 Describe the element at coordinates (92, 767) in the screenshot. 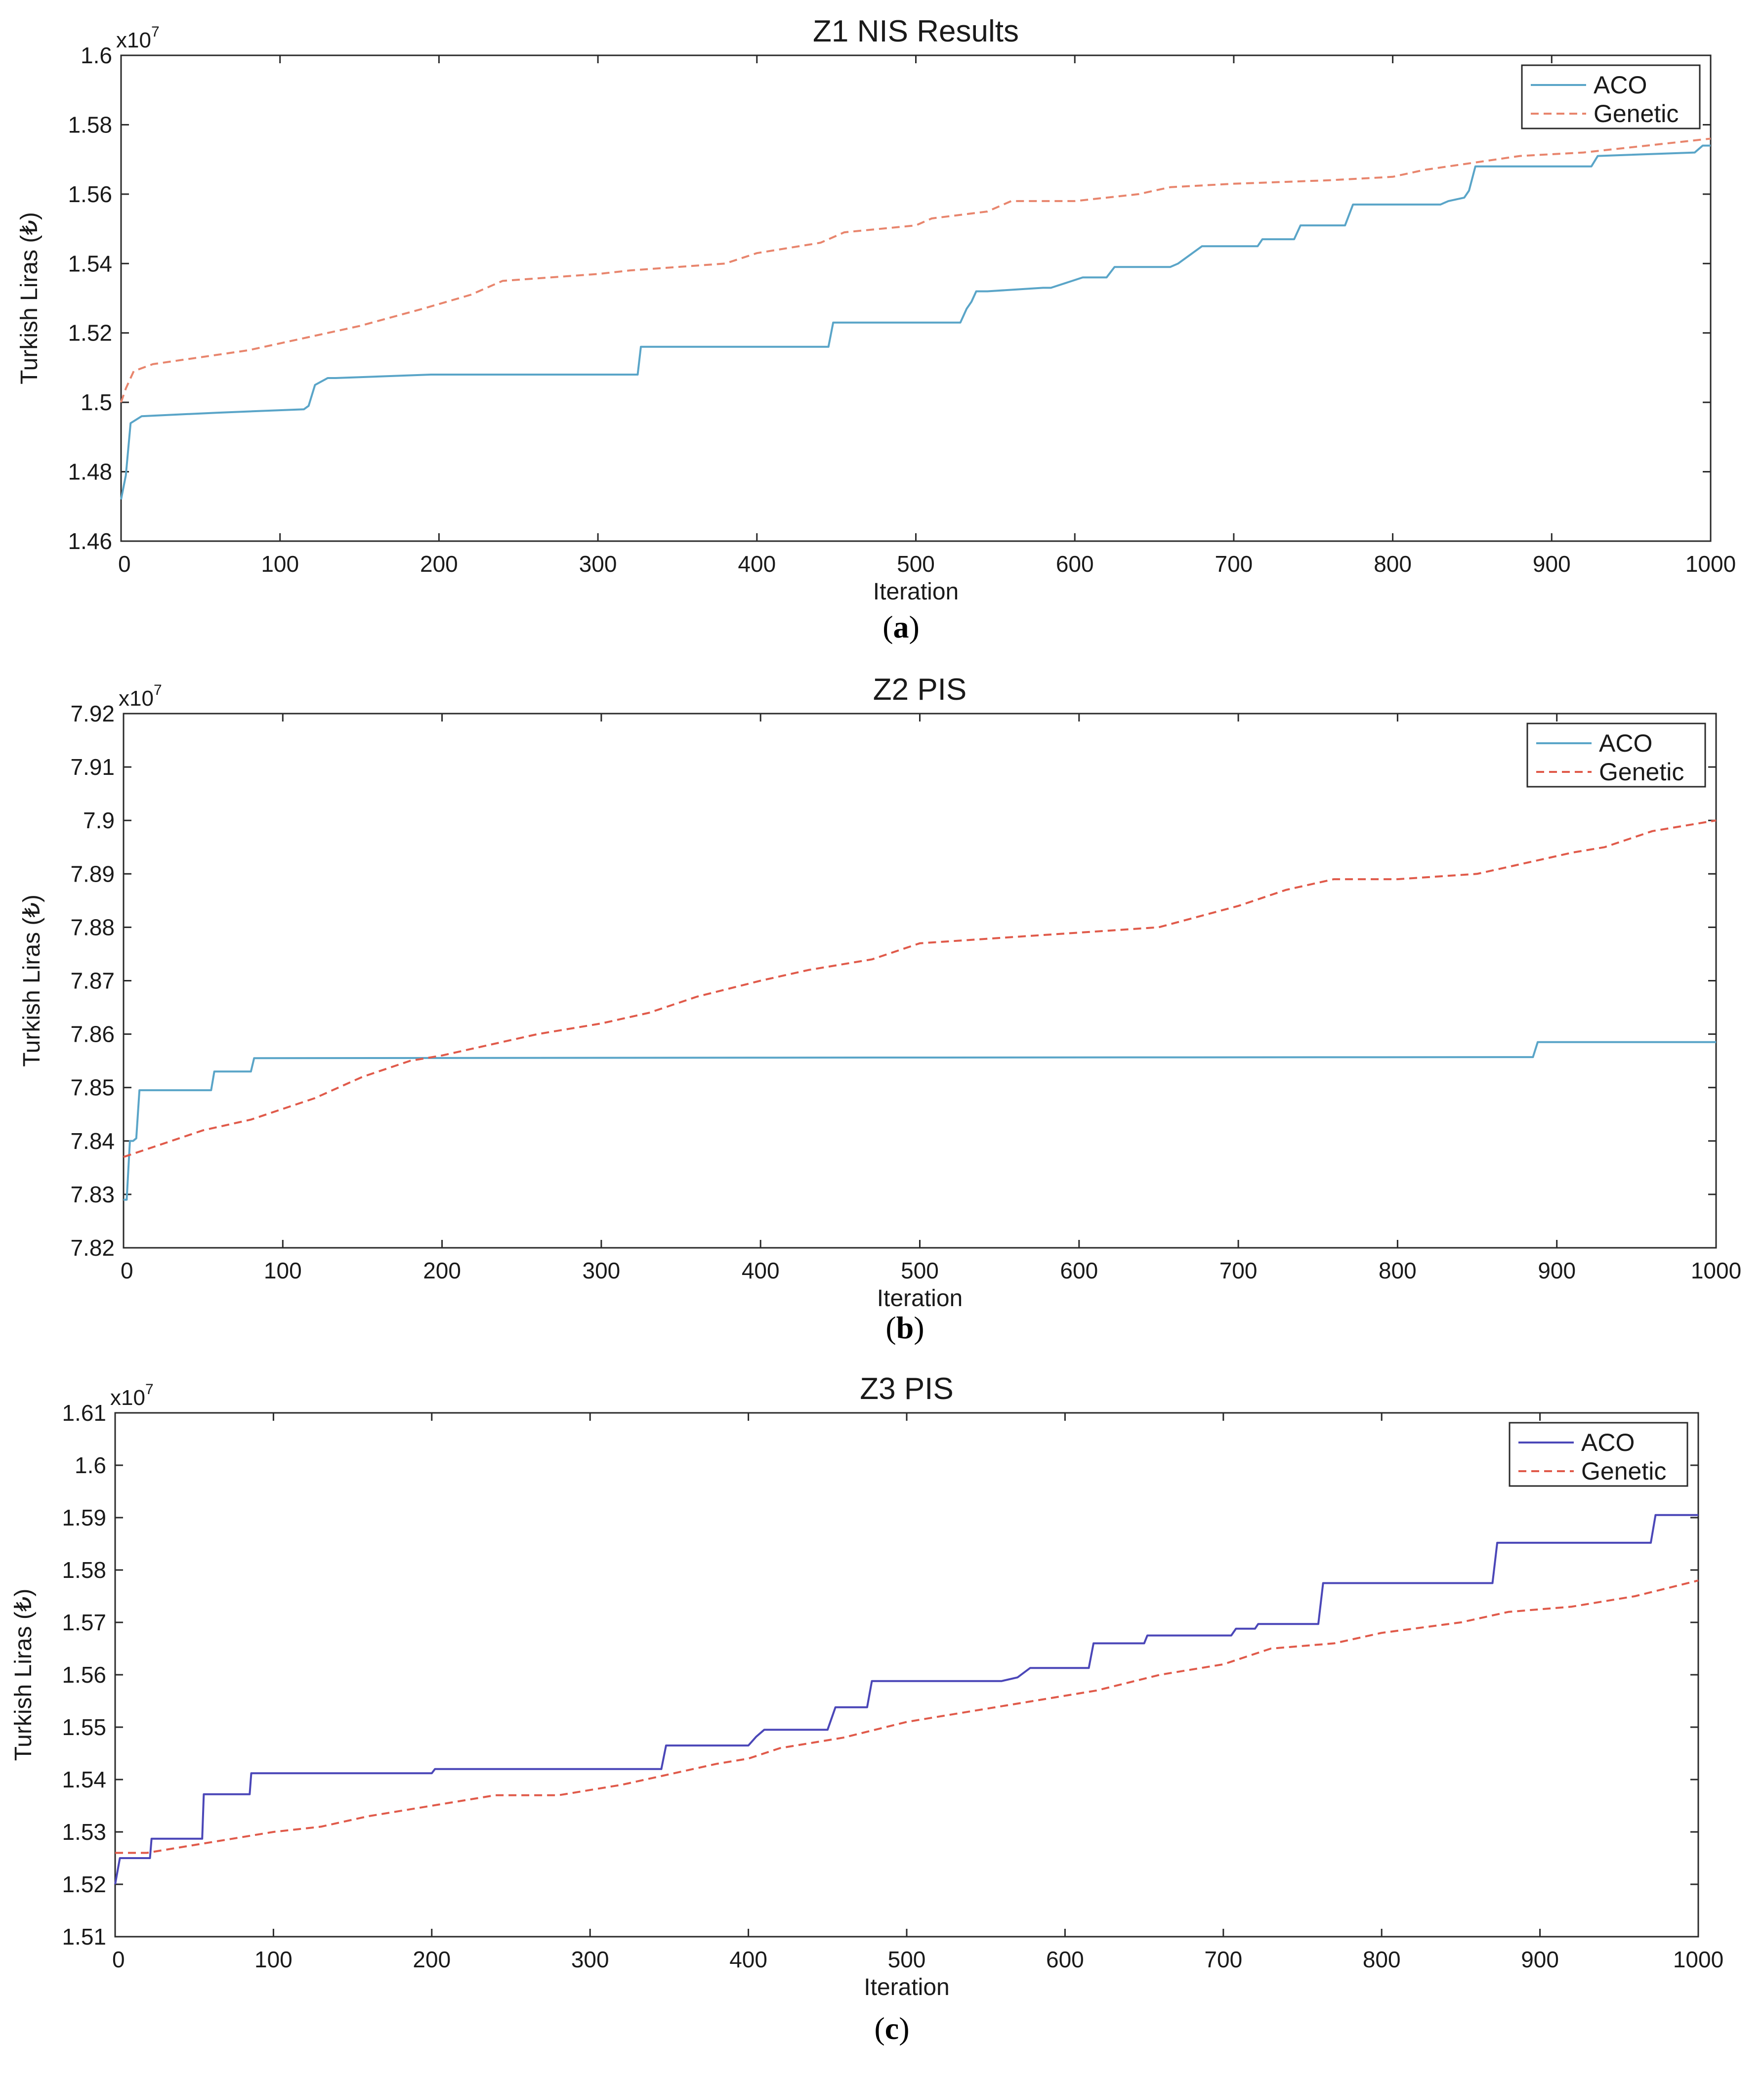

I see `y-tick-label: 7.91` at that location.